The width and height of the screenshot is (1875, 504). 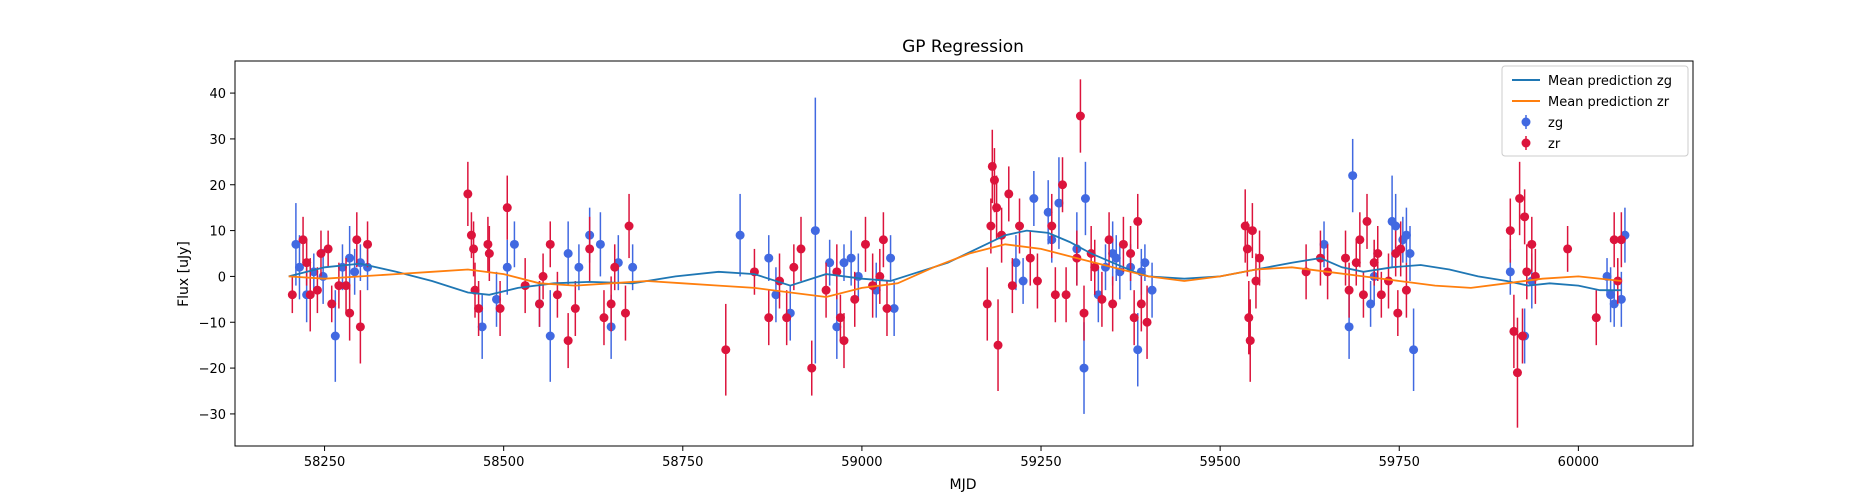 I want to click on legend-entry: Mean prediction zr, so click(x=1591, y=102).